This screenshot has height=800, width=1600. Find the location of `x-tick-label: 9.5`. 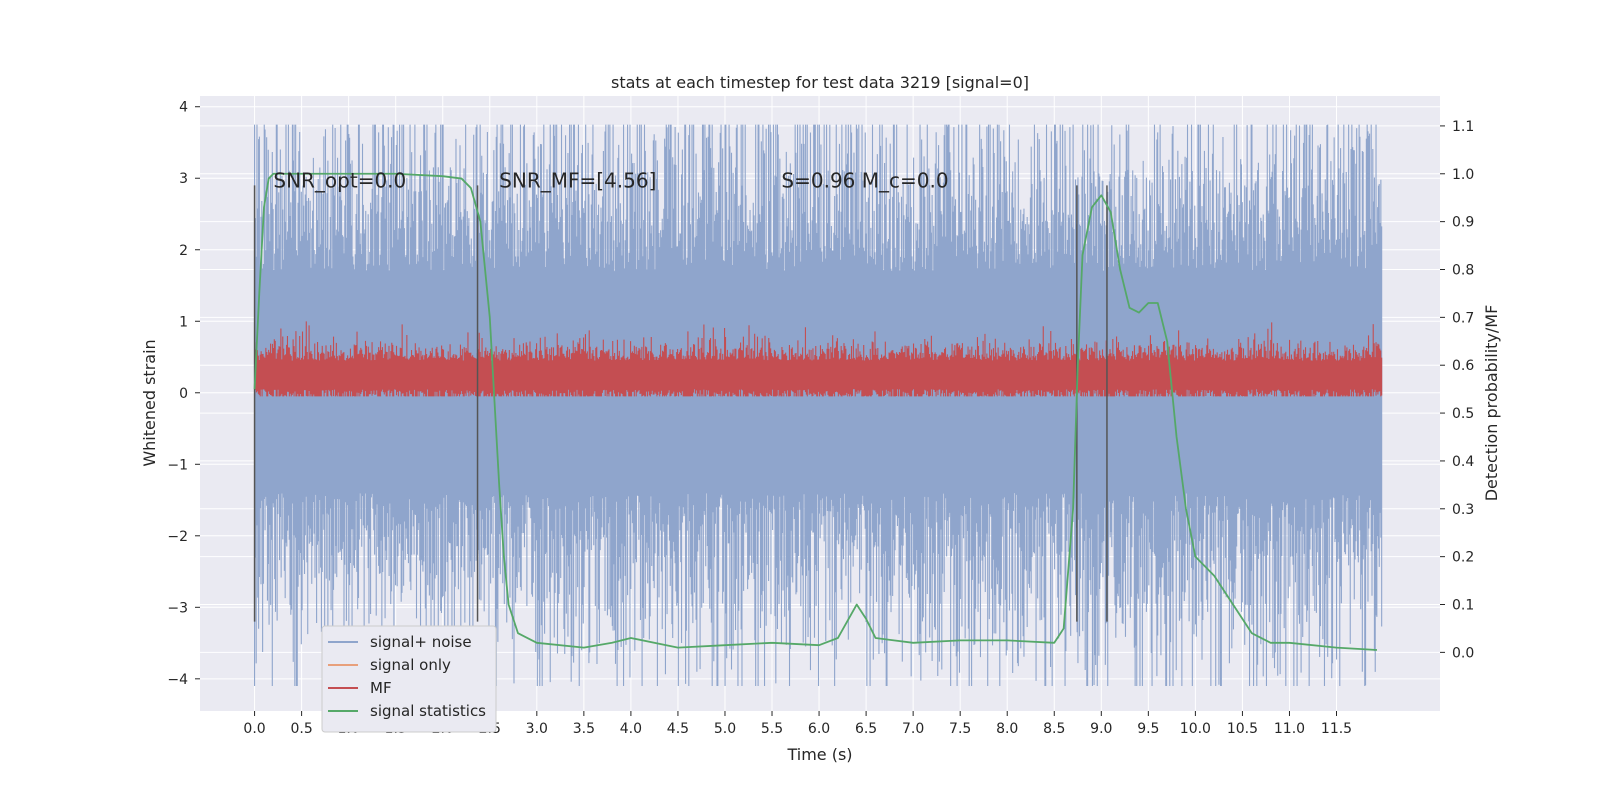

x-tick-label: 9.5 is located at coordinates (1148, 729).